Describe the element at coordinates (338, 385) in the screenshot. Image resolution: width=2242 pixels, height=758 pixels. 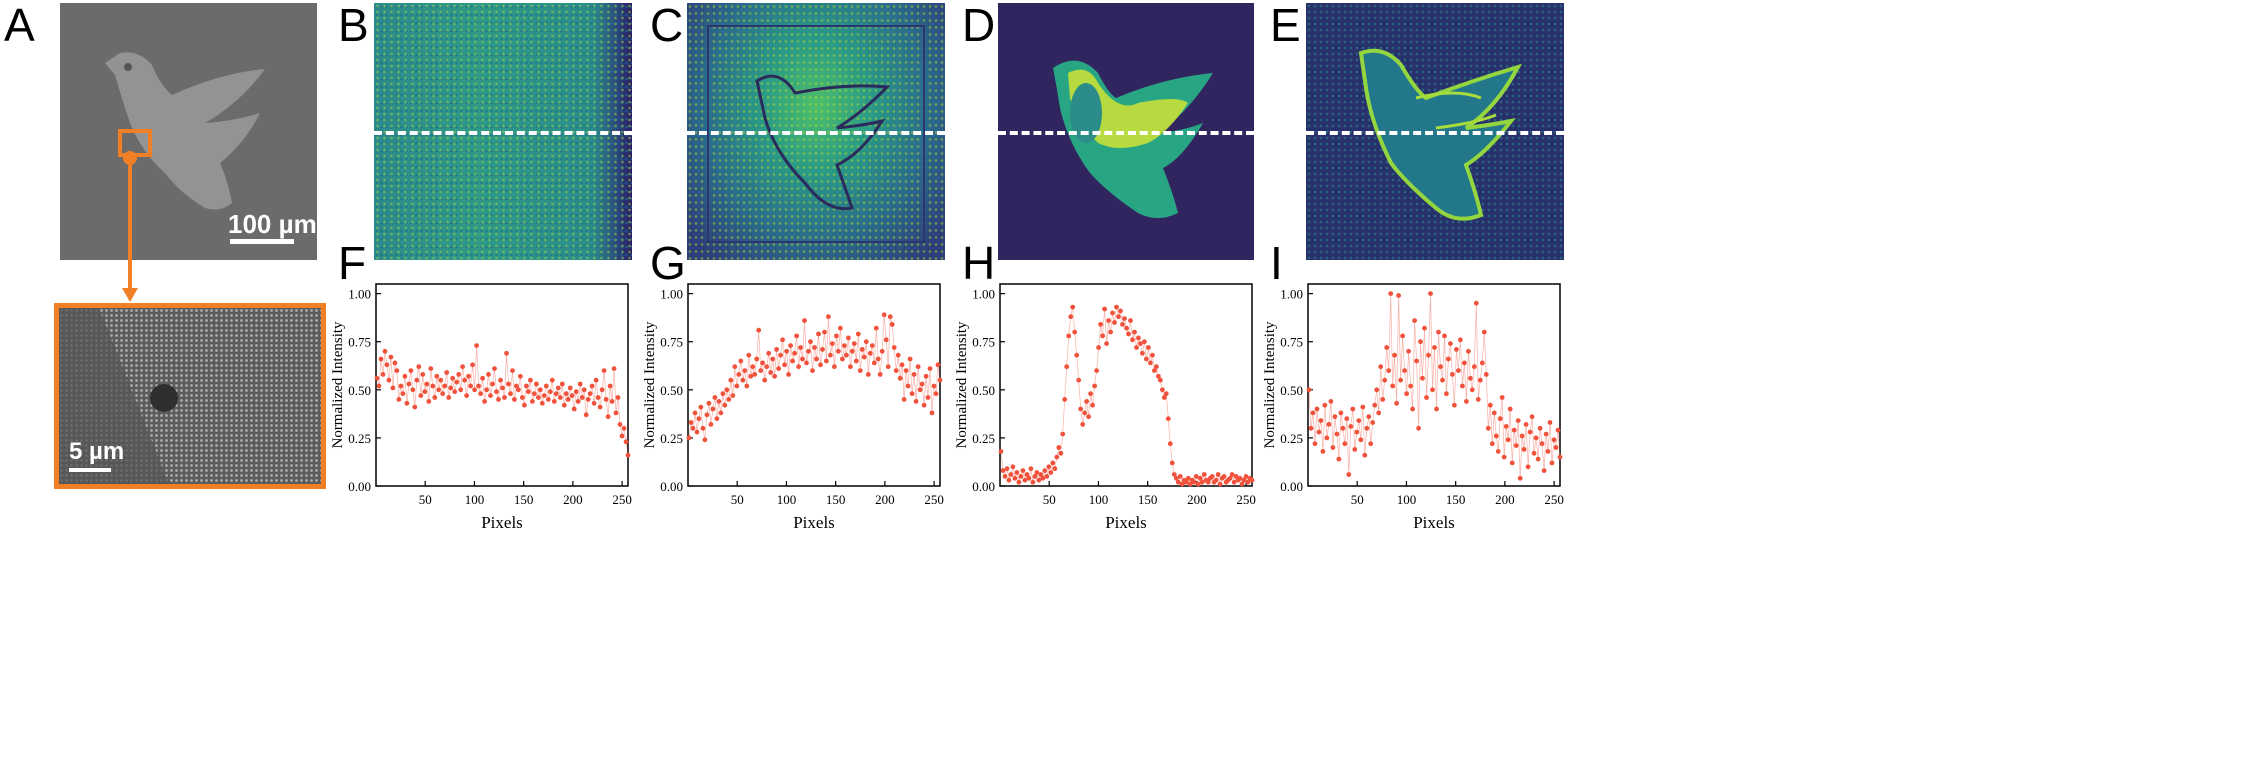
I see `y-axis-label: Normalized Intensity` at that location.